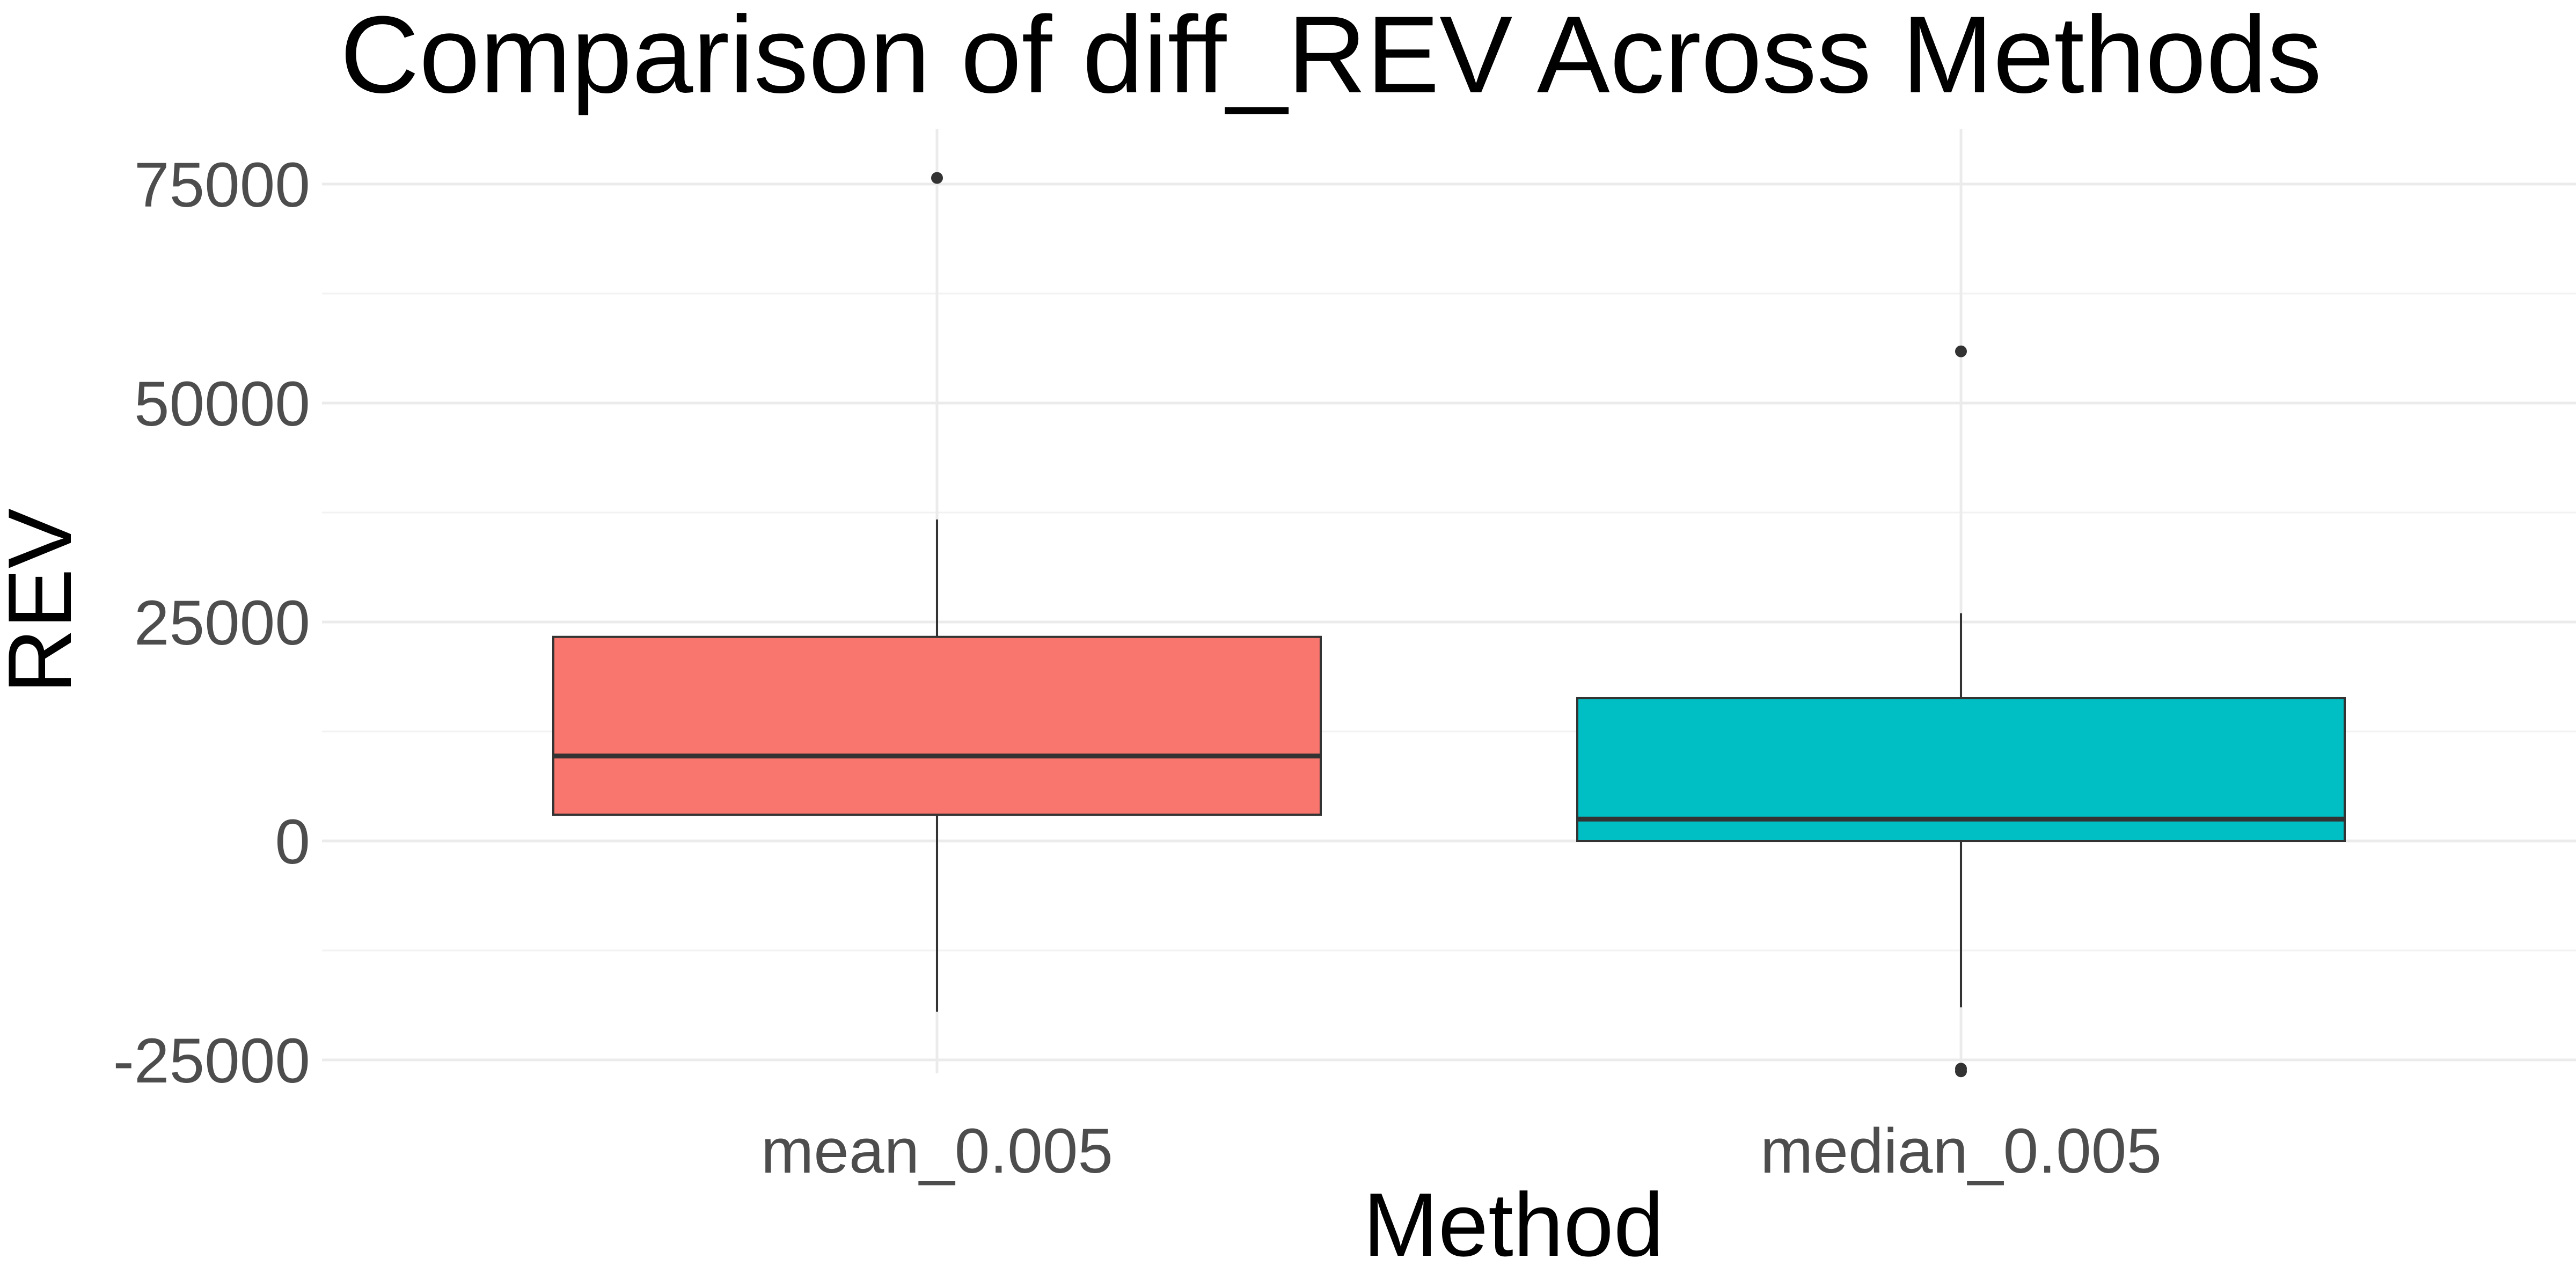 The image size is (2576, 1288). What do you see at coordinates (937, 1151) in the screenshot?
I see `x-tick-label: mean_0.005` at bounding box center [937, 1151].